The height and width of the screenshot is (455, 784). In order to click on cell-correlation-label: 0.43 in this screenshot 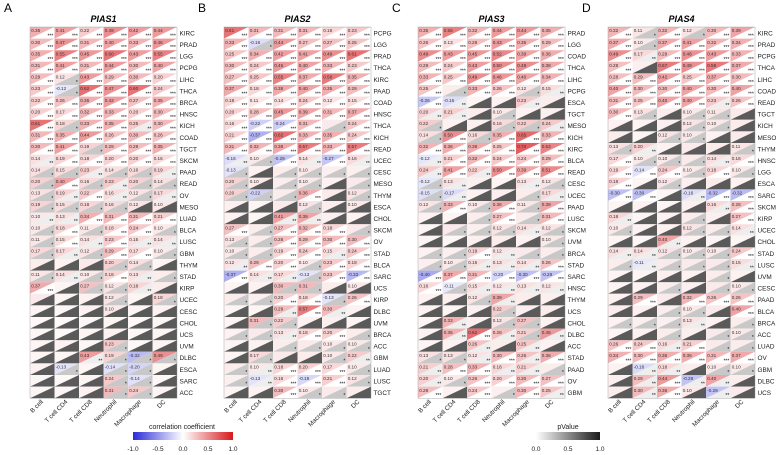, I will do `click(472, 65)`.